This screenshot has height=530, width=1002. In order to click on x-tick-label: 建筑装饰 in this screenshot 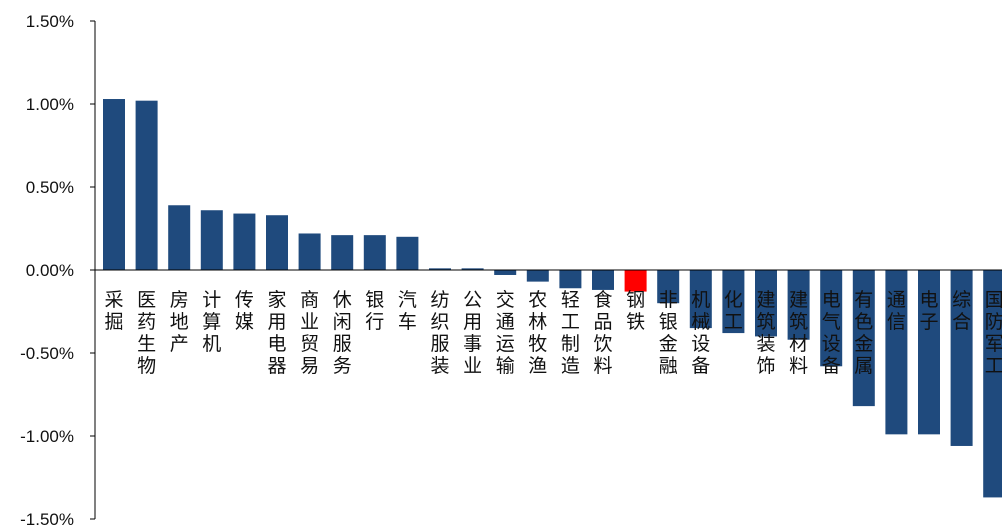, I will do `click(765, 333)`.